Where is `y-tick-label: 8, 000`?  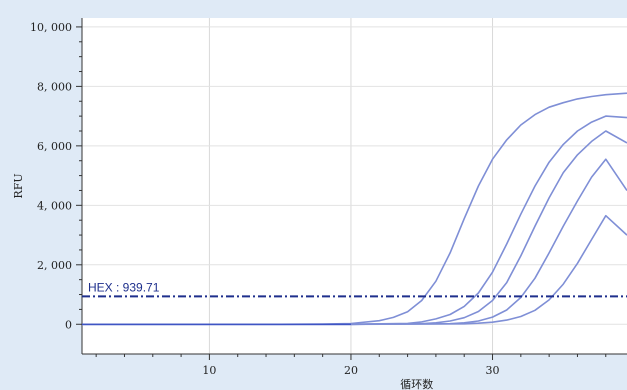
y-tick-label: 8, 000 is located at coordinates (54, 86).